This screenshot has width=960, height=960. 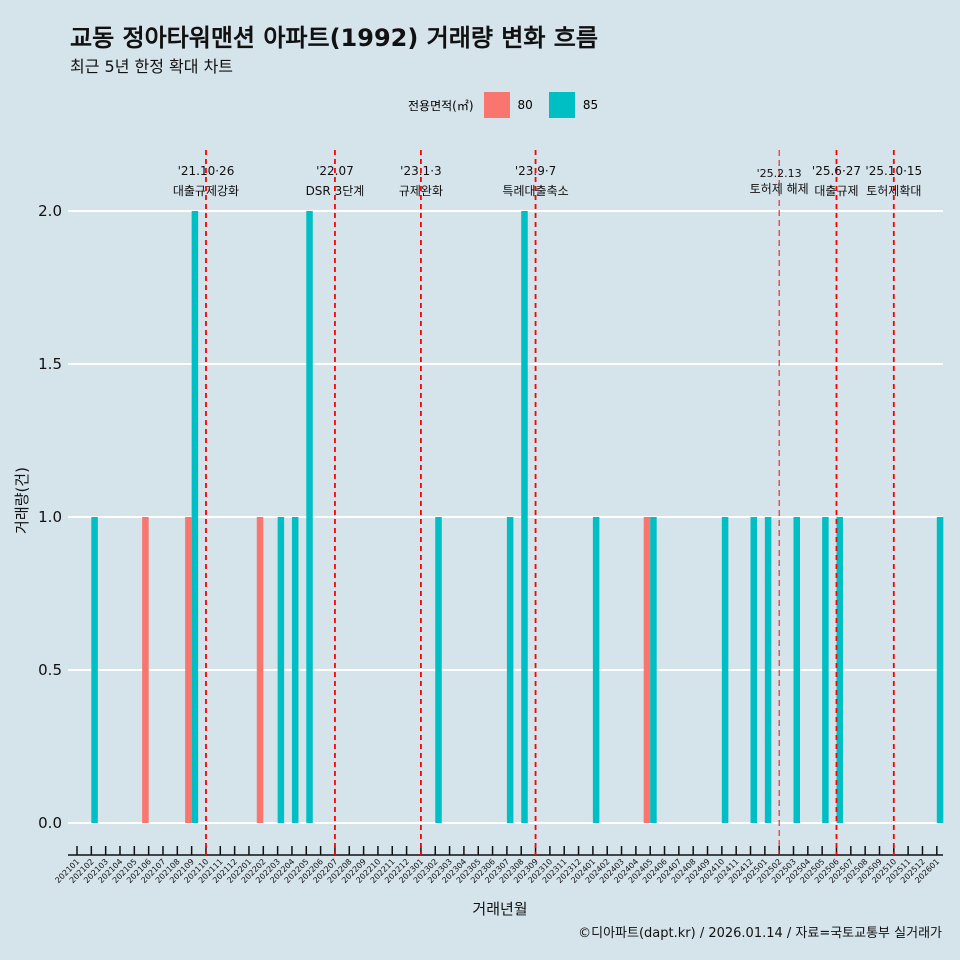 I want to click on annotation-label: 대출규제강화, so click(x=206, y=191).